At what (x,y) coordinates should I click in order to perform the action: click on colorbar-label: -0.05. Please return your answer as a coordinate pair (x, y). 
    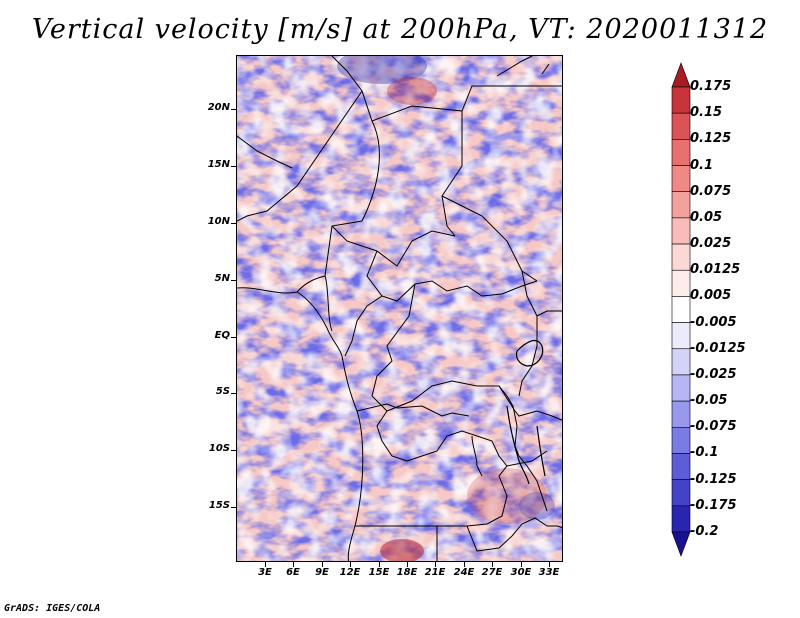
    Looking at the image, I should click on (709, 401).